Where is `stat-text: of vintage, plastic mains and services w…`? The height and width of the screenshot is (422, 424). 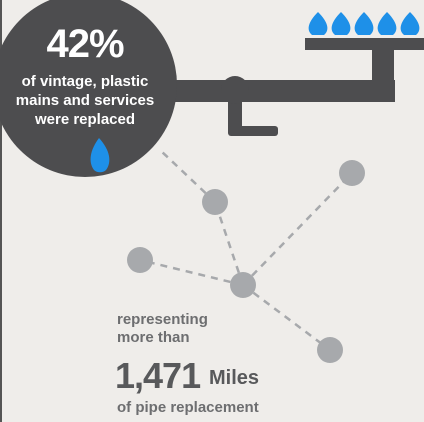 stat-text: of vintage, plastic mains and services w… is located at coordinates (85, 100).